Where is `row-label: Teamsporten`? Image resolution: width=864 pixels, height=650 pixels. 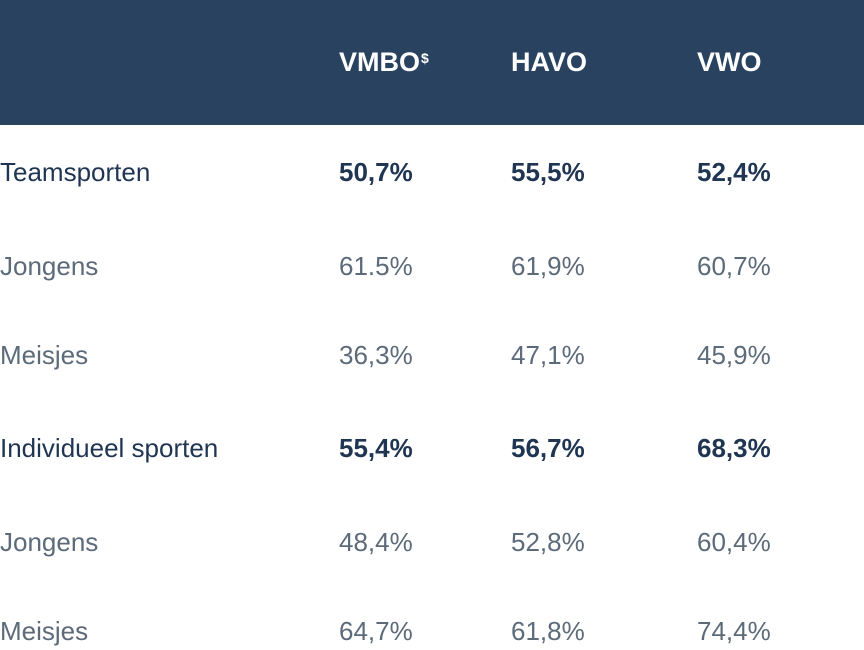
row-label: Teamsporten is located at coordinates (75, 172).